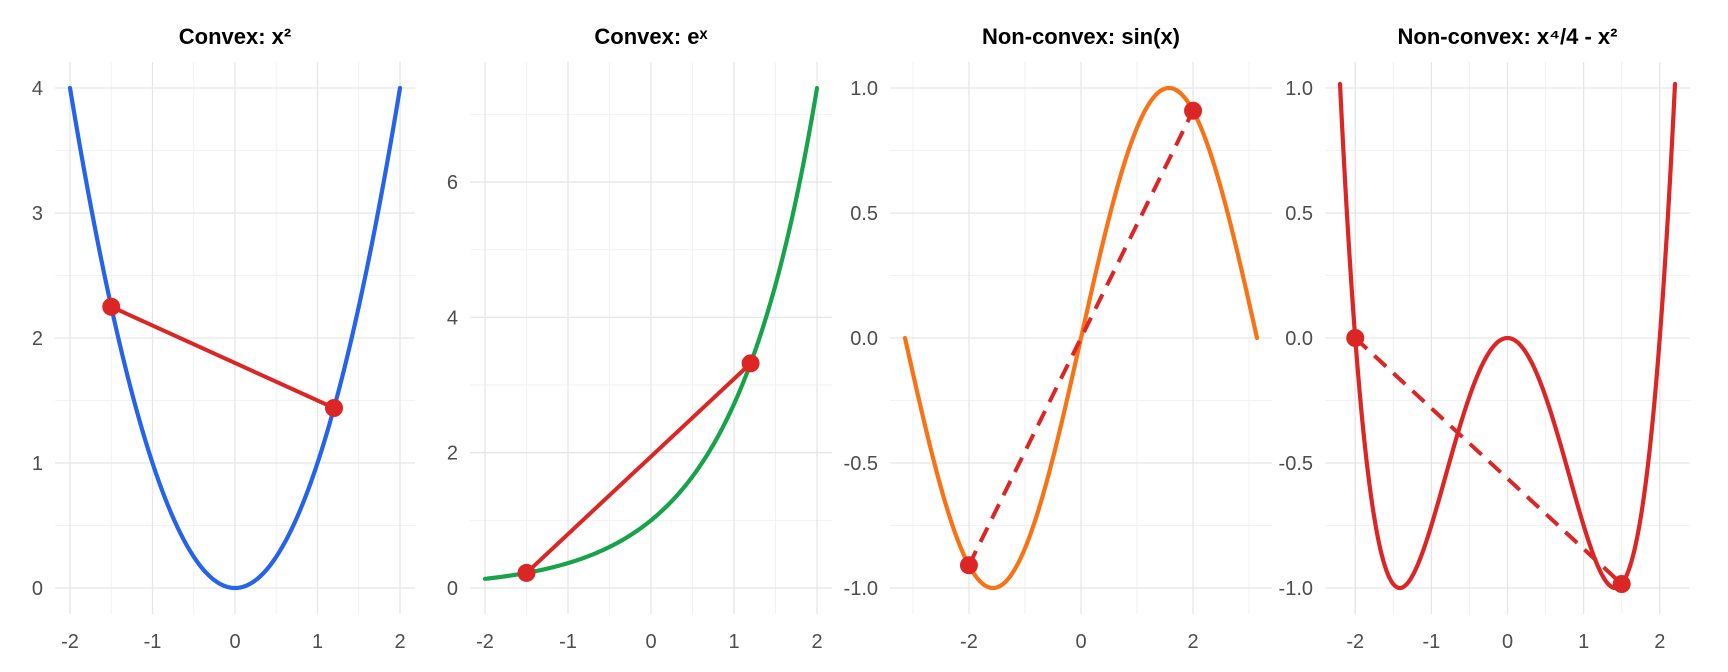 This screenshot has height=672, width=1728. Describe the element at coordinates (37, 214) in the screenshot. I see `y-tick-label: 3` at that location.